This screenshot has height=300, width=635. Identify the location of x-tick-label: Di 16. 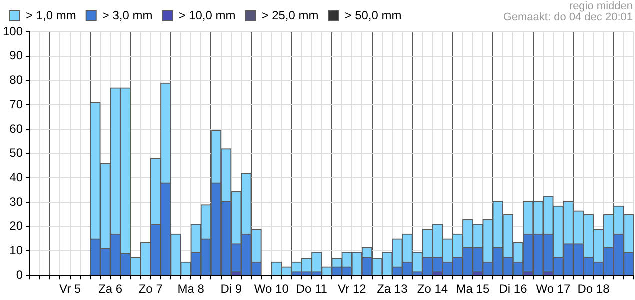
(513, 289).